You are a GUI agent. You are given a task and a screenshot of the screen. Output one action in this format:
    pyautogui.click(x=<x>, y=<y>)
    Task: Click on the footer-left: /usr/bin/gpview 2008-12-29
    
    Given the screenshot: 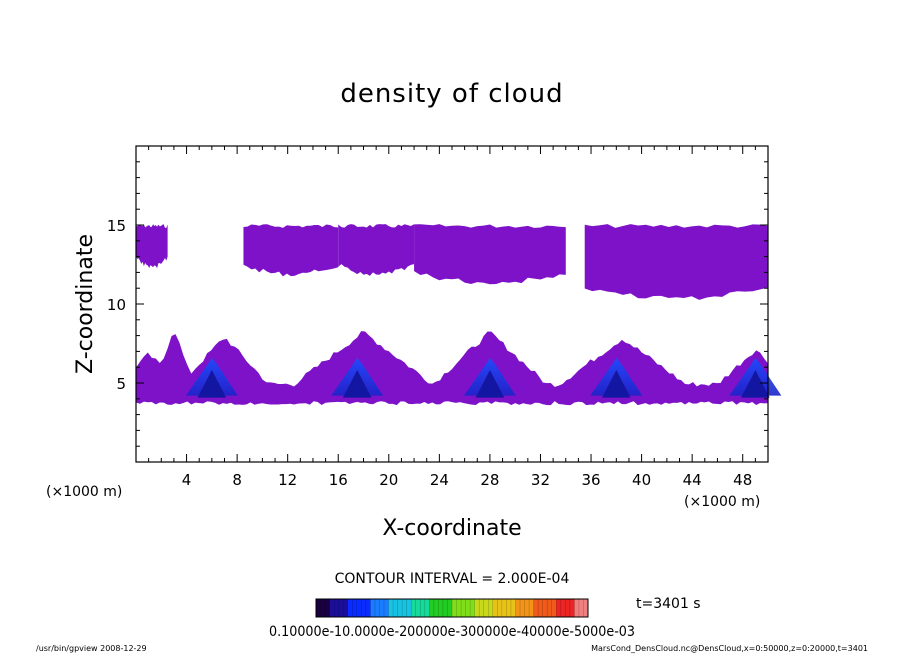 What is the action you would take?
    pyautogui.click(x=91, y=648)
    